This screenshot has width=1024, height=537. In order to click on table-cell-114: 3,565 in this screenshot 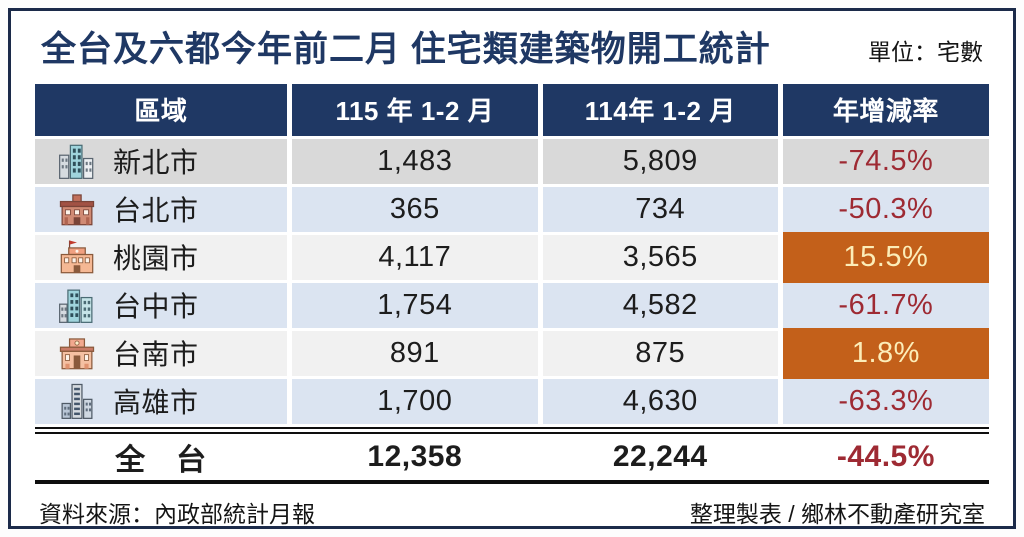, I will do `click(660, 257)`.